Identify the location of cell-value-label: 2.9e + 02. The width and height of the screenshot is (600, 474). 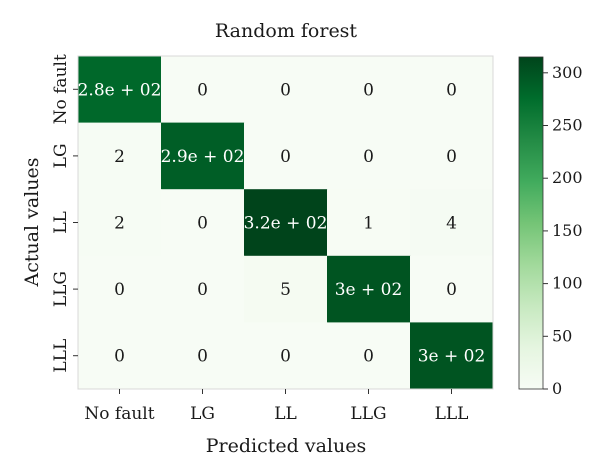
(203, 157).